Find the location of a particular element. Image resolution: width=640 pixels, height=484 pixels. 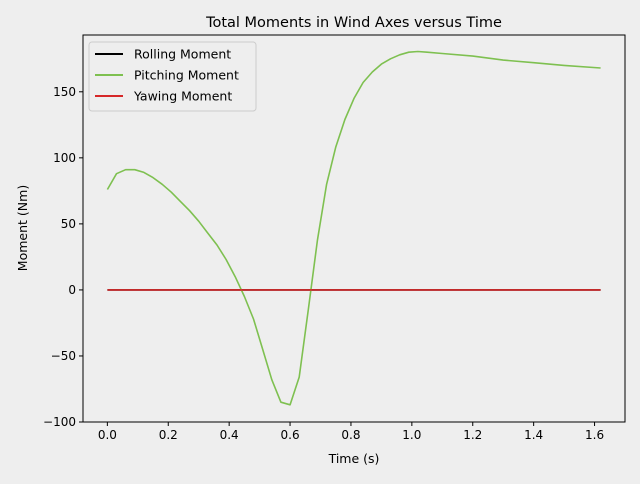

x-tick-label: 1.2 is located at coordinates (472, 435).